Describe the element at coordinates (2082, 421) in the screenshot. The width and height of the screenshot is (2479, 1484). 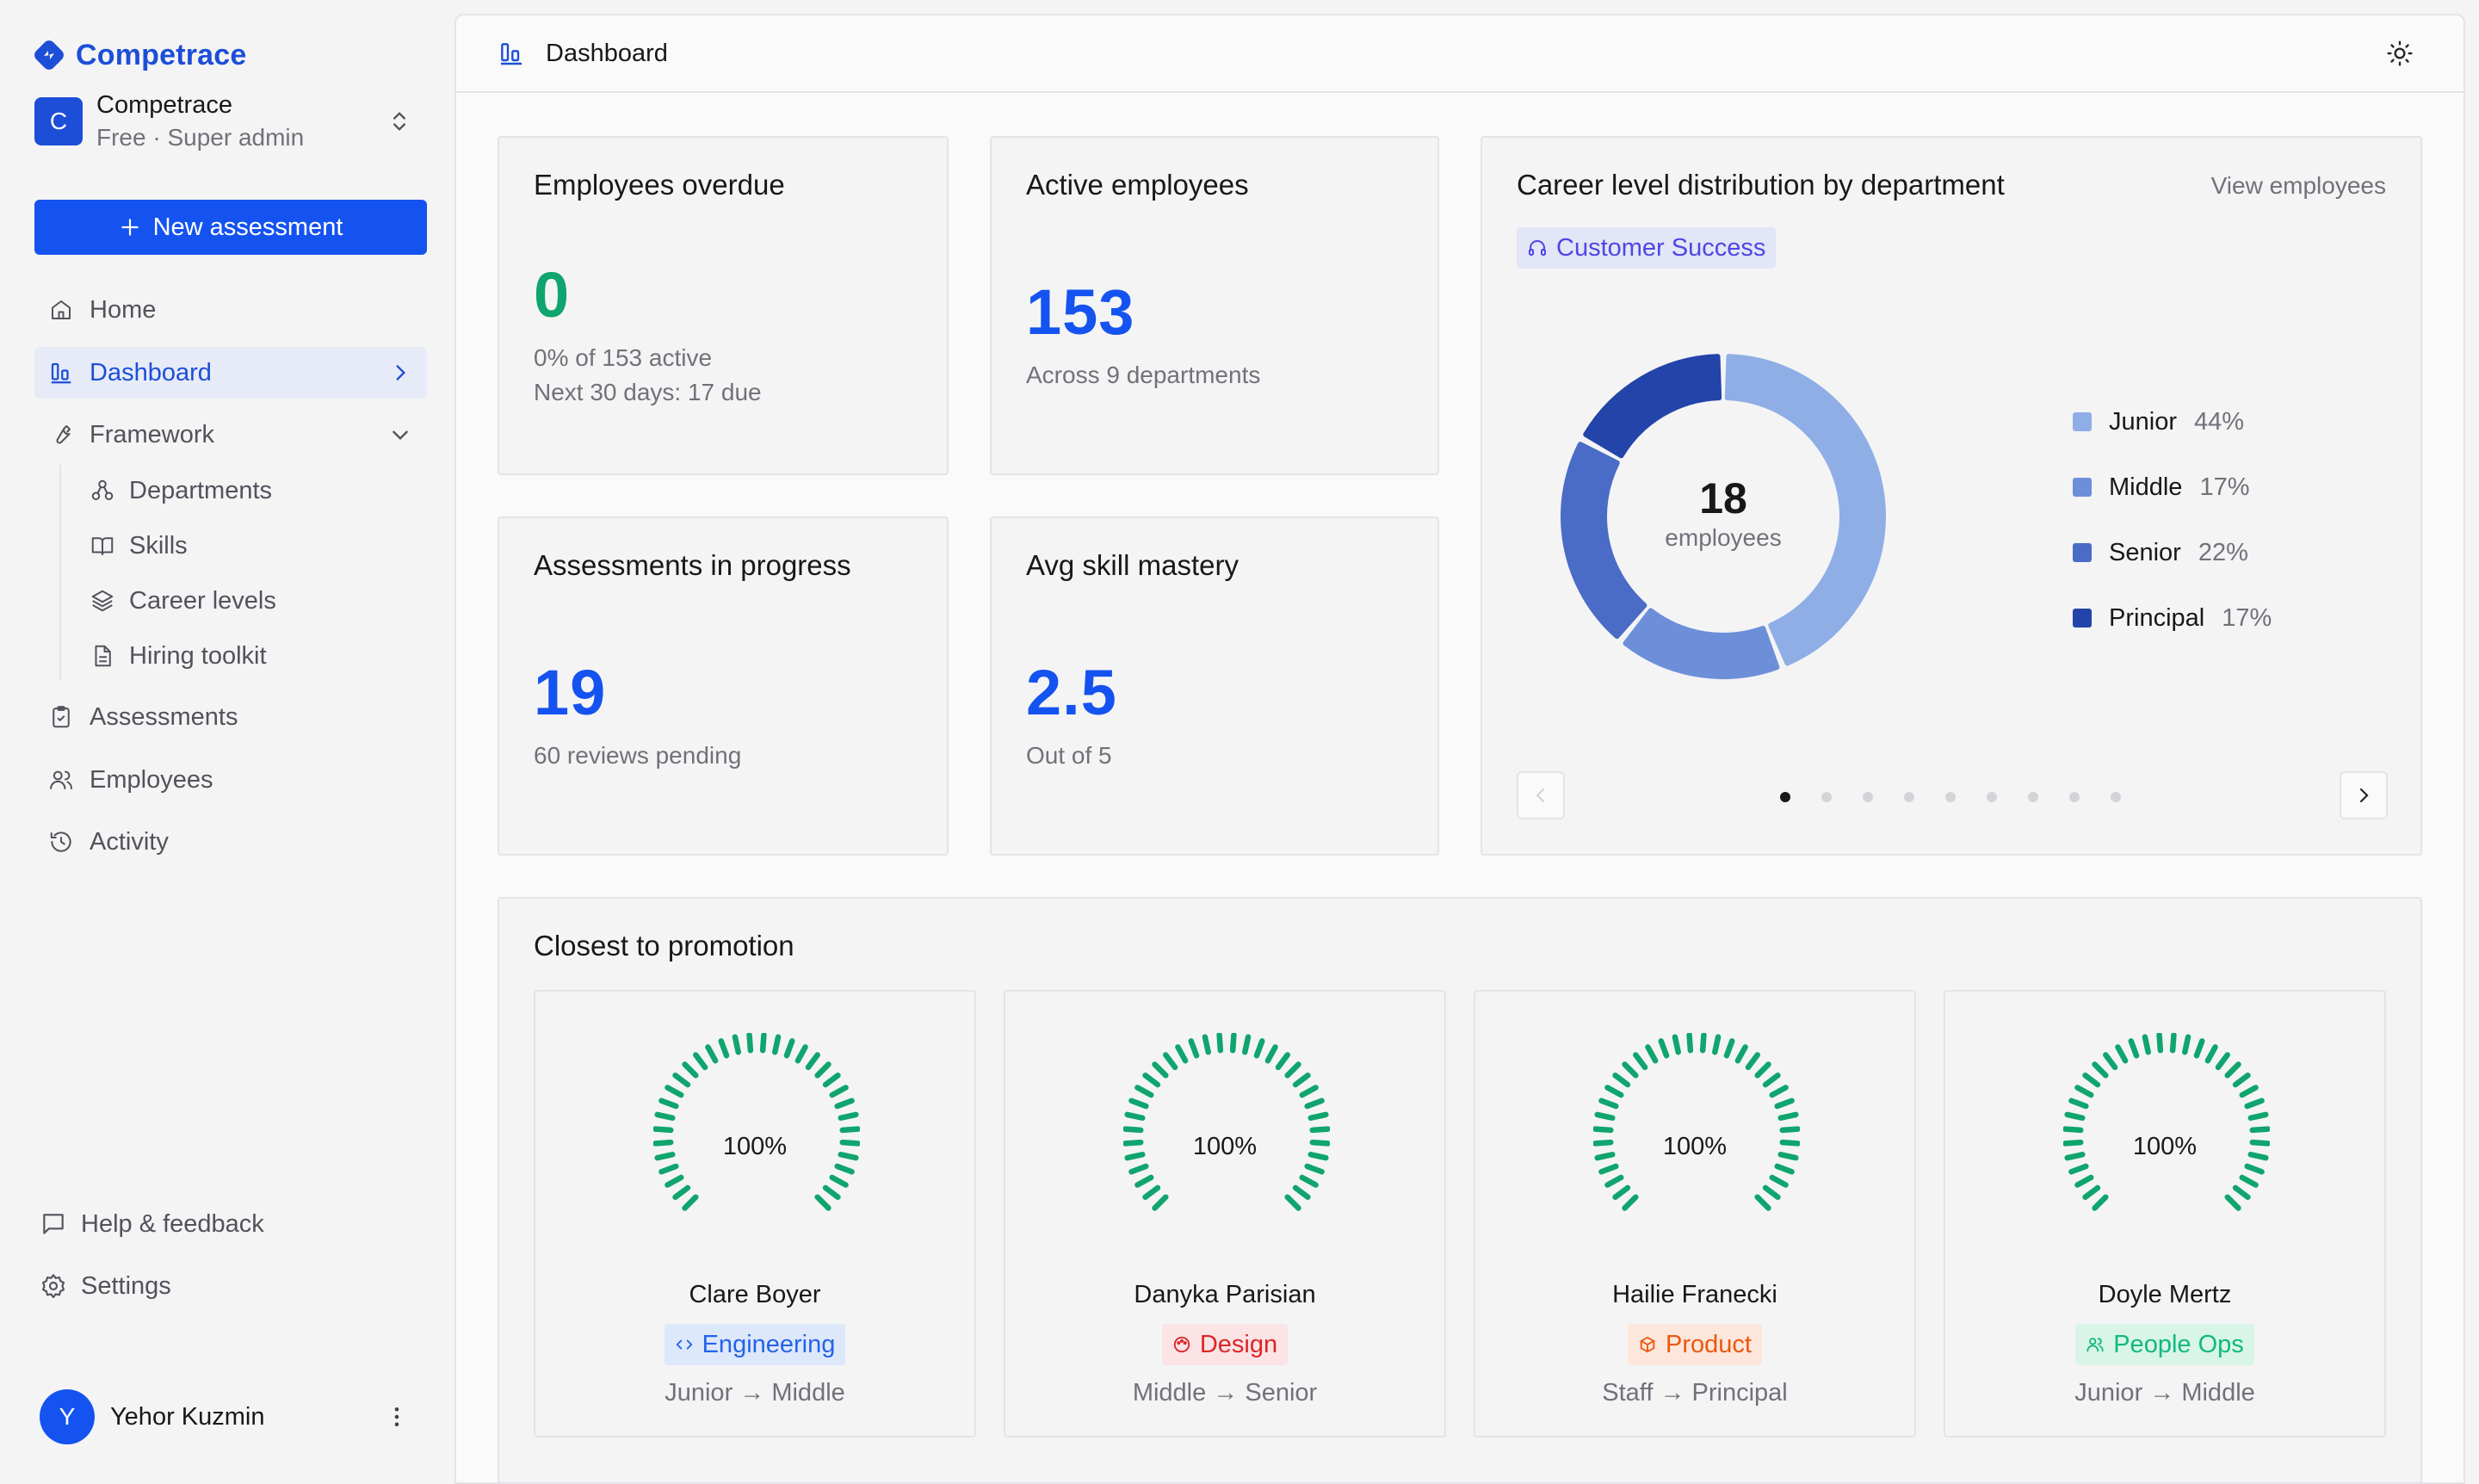
I see `legend-swatch` at that location.